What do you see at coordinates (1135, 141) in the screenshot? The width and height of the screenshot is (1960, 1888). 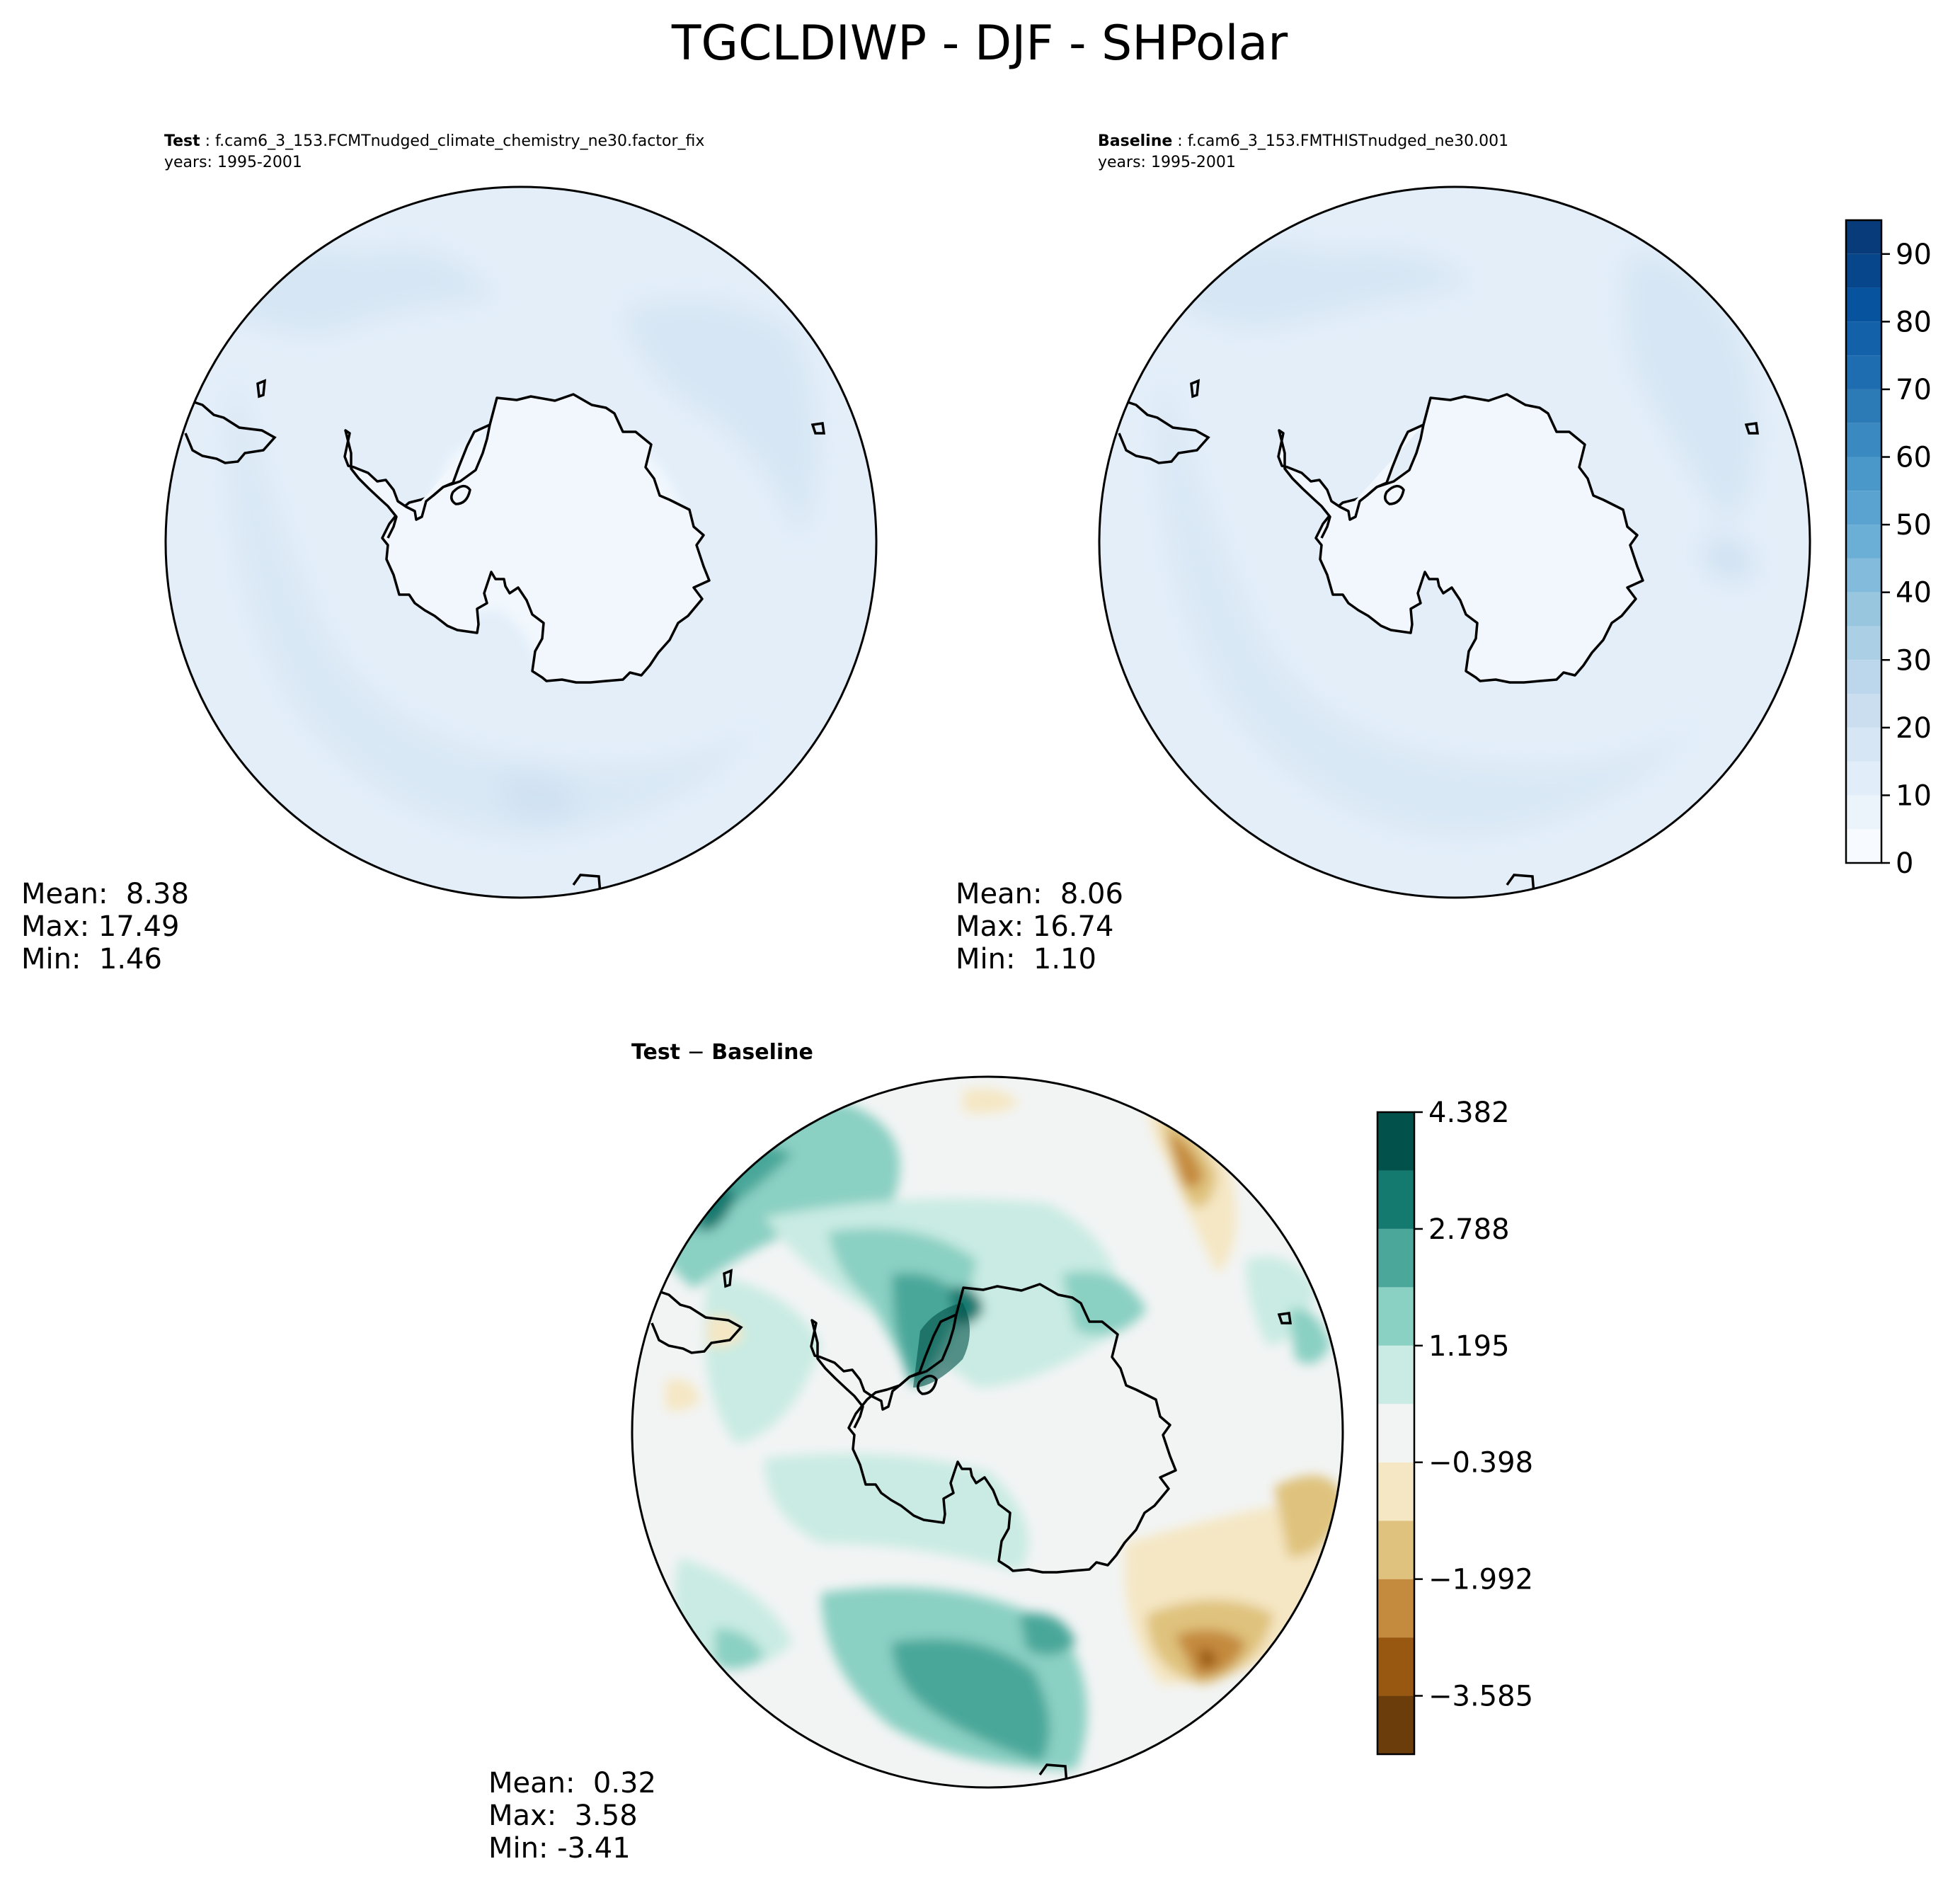 I see `baseline-label: Baseline` at bounding box center [1135, 141].